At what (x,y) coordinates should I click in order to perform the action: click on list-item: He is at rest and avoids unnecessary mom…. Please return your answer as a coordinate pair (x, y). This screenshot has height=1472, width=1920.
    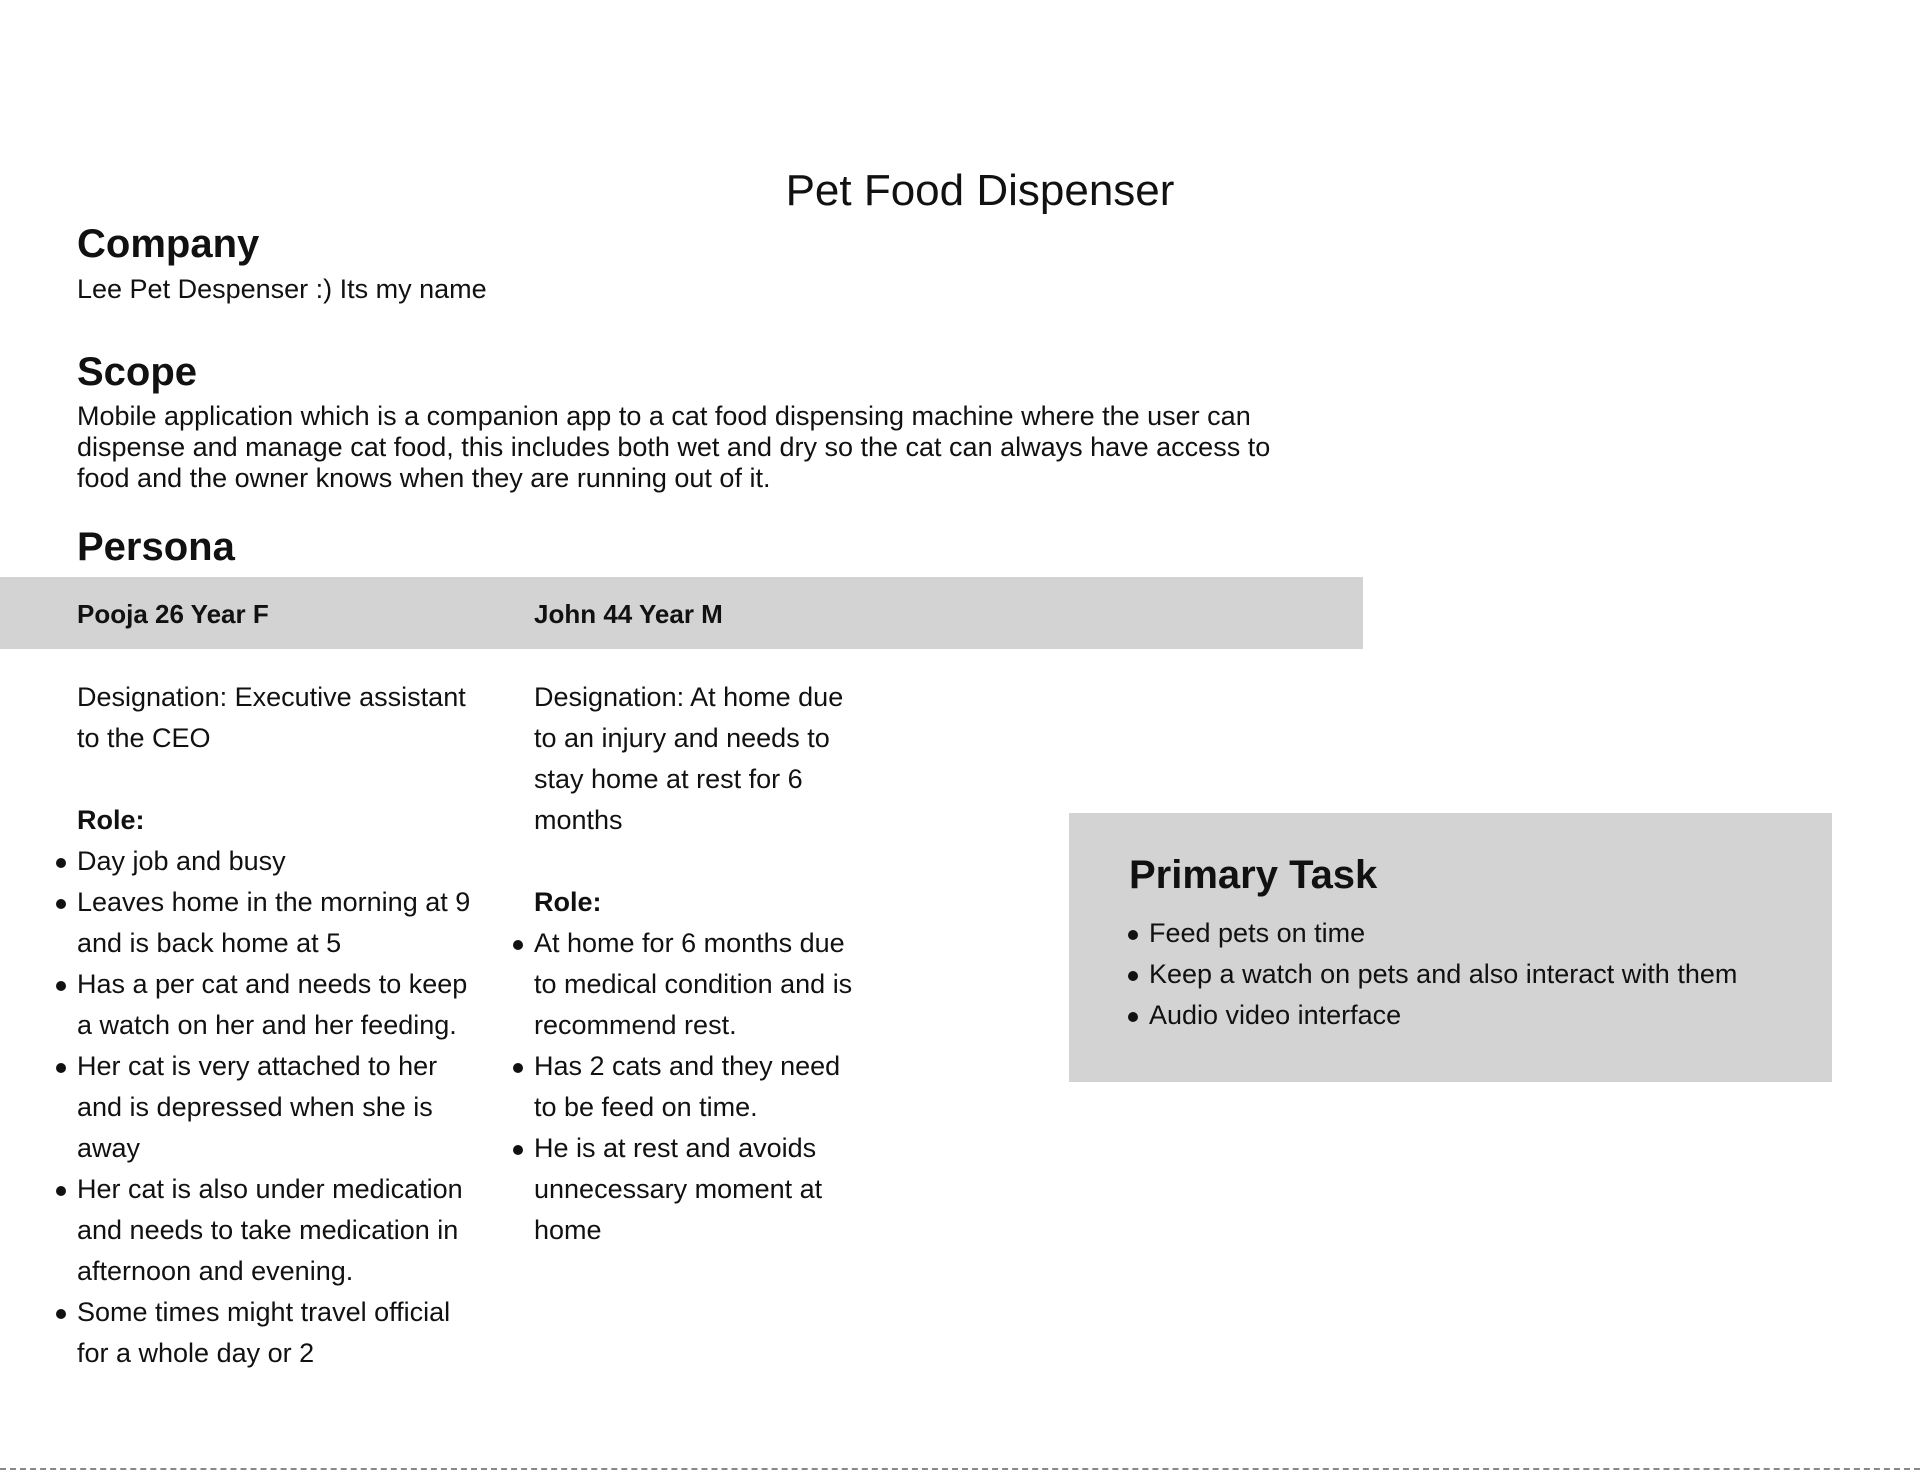
    Looking at the image, I should click on (683, 1189).